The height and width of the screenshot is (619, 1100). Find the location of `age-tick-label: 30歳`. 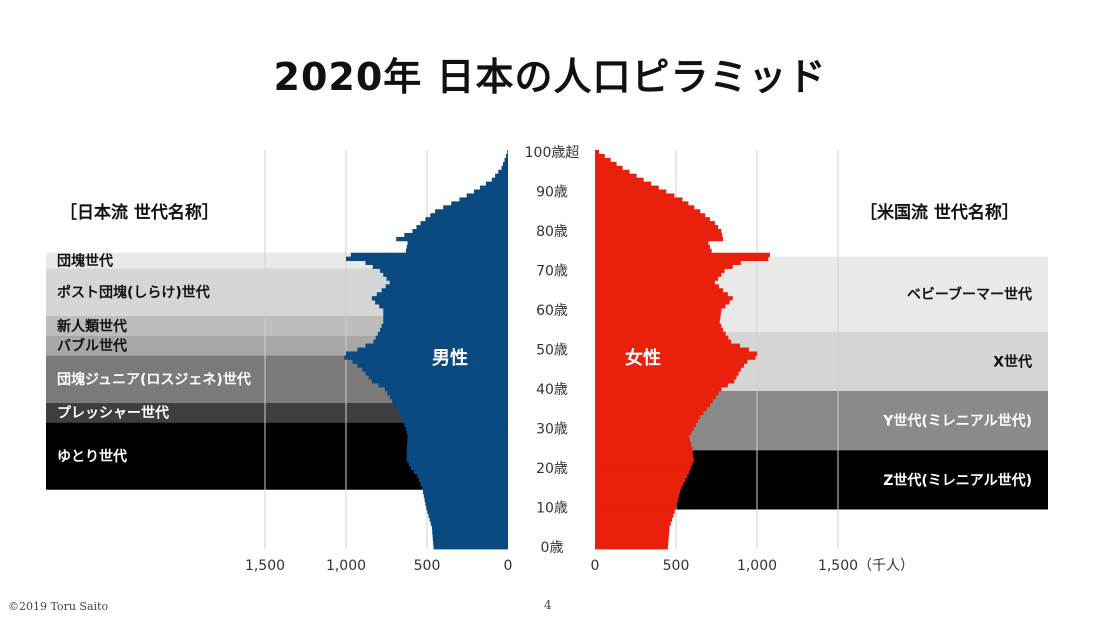

age-tick-label: 30歳 is located at coordinates (552, 430).